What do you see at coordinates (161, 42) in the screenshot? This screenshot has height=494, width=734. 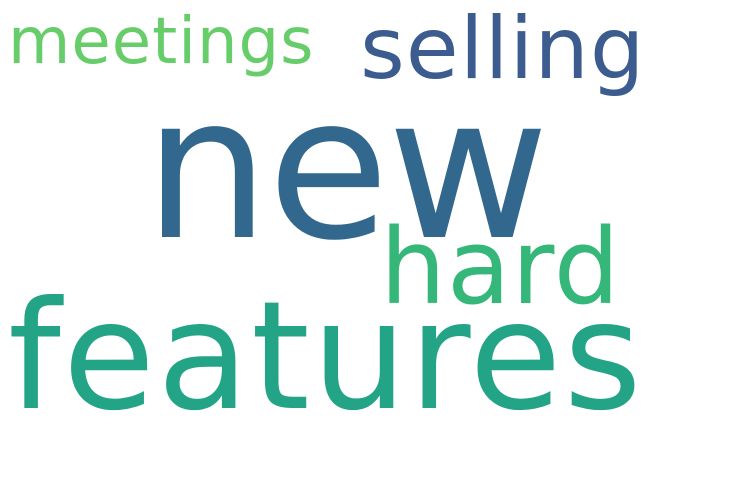 I see `word-meetings: meetings` at bounding box center [161, 42].